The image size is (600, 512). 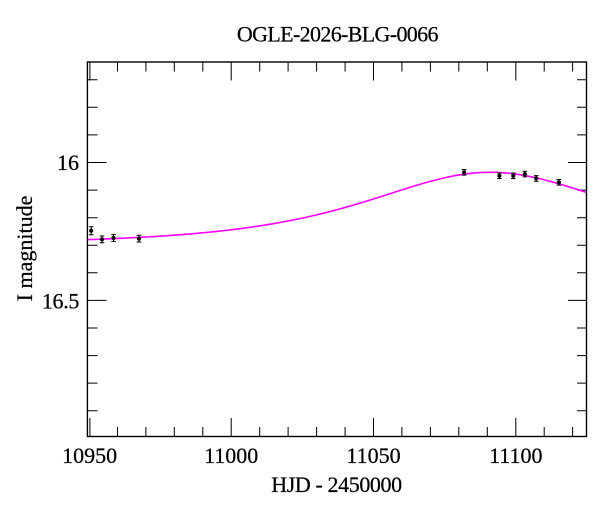 What do you see at coordinates (338, 34) in the screenshot?
I see `svg-text: OGLE-2026-BLG-0066` at bounding box center [338, 34].